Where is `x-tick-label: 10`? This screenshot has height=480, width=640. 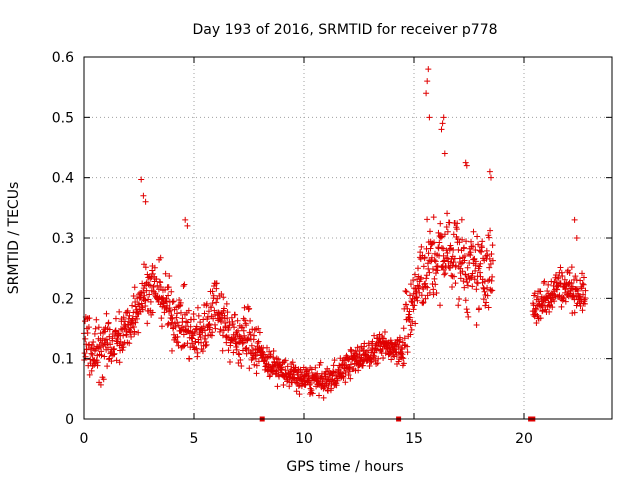
x-tick-label: 10 is located at coordinates (304, 439).